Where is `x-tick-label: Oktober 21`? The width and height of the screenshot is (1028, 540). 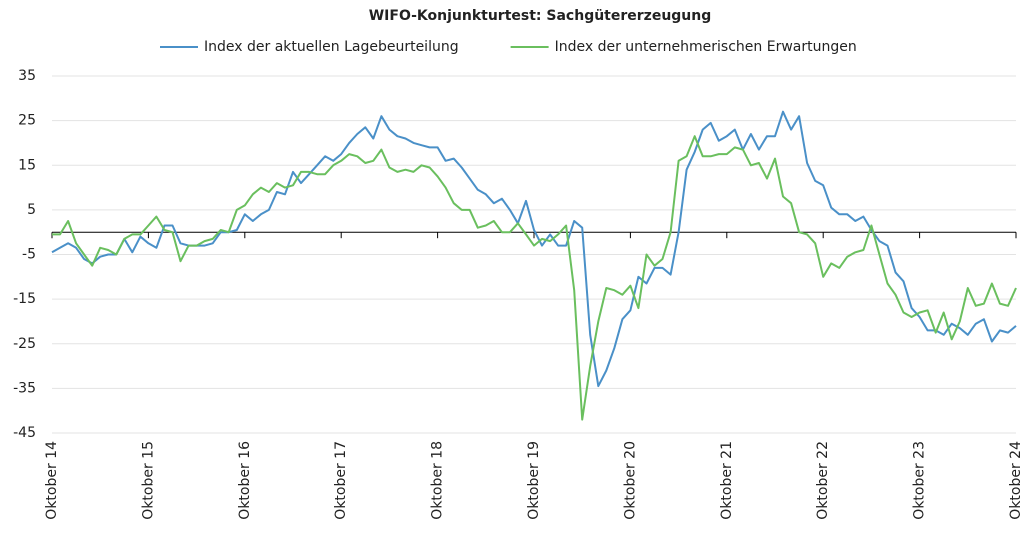 x-tick-label: Oktober 21 is located at coordinates (727, 480).